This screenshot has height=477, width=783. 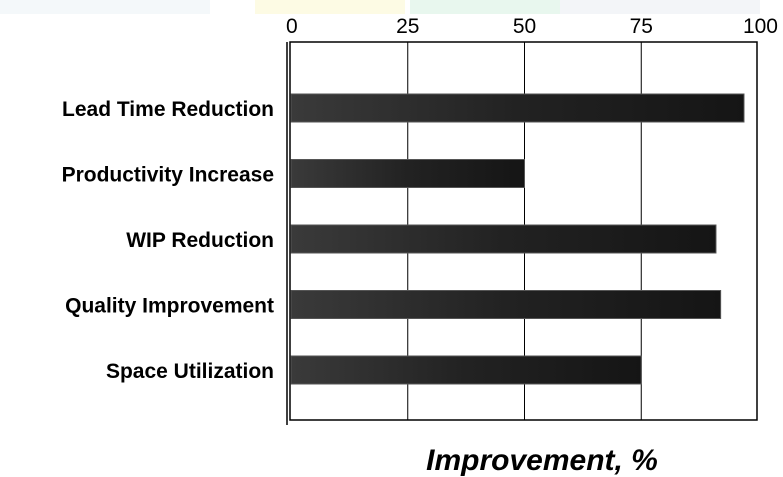 What do you see at coordinates (524, 26) in the screenshot?
I see `x-tick-label: 50` at bounding box center [524, 26].